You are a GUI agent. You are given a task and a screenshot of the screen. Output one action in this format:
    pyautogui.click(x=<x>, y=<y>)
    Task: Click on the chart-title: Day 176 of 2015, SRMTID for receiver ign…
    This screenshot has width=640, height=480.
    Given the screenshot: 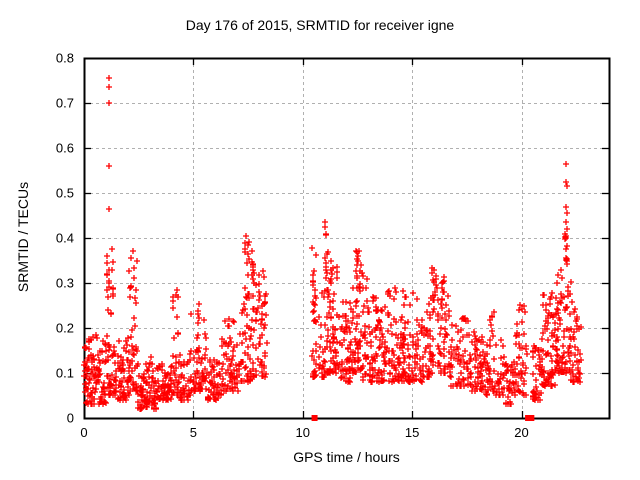 What is the action you would take?
    pyautogui.click(x=320, y=25)
    